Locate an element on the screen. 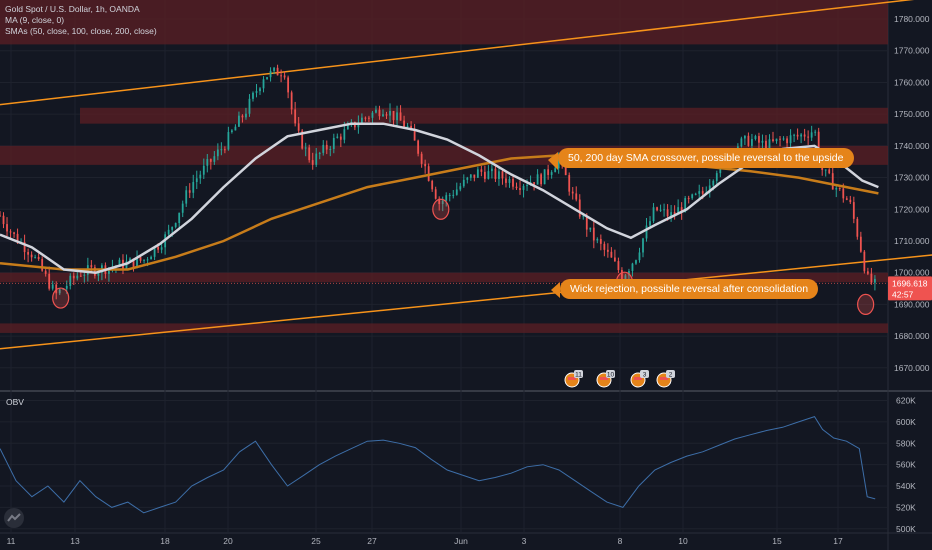 This screenshot has height=550, width=932. price-tick-label: 1700.000 is located at coordinates (912, 273).